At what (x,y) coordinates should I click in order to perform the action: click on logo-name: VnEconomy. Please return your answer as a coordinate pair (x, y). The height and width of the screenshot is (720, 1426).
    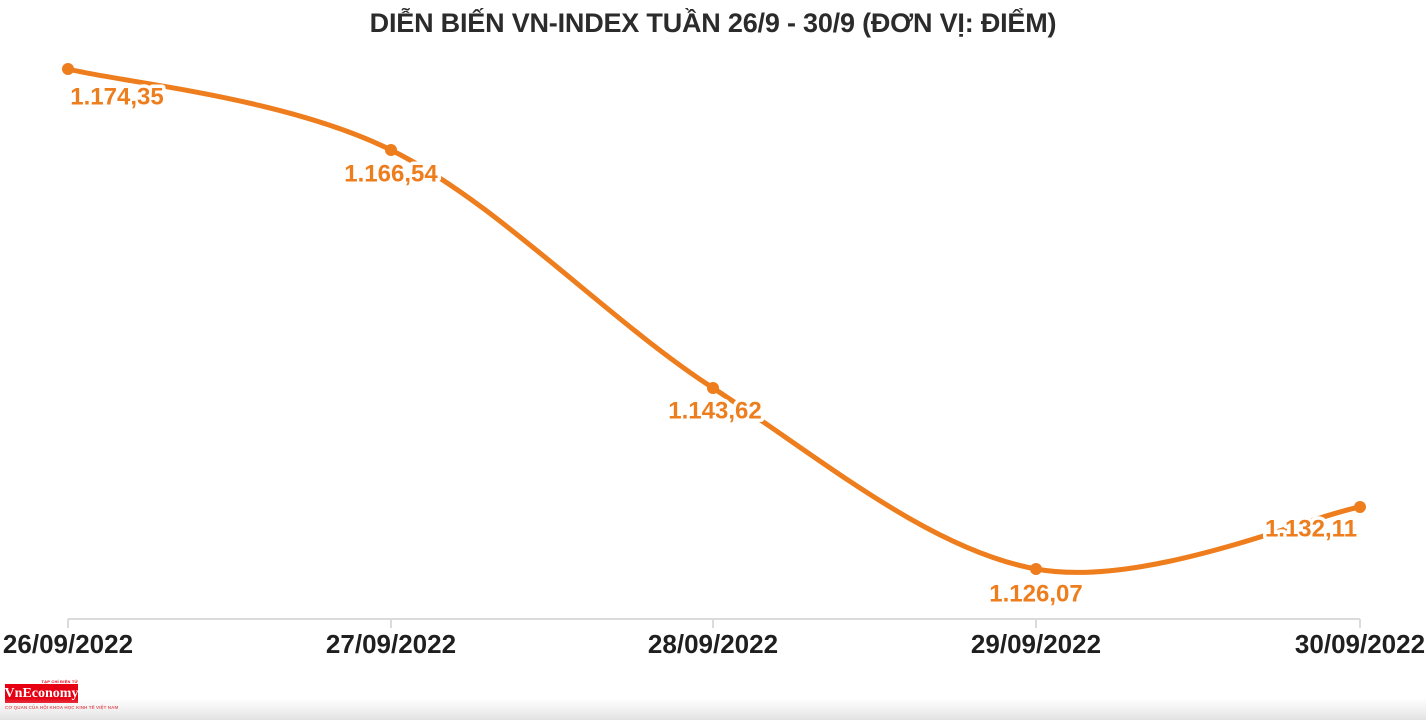
    Looking at the image, I should click on (41, 693).